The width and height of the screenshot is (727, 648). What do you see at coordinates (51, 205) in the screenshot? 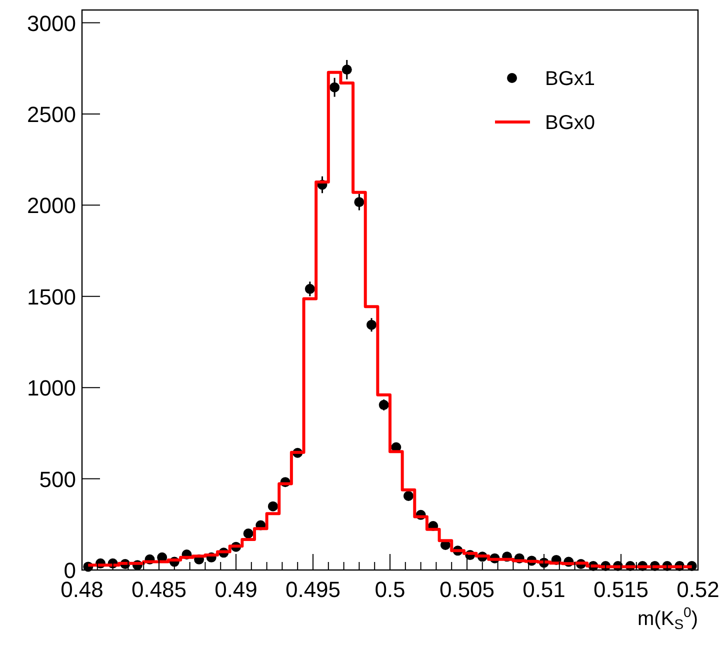
I see `y-tick-label: 2000` at bounding box center [51, 205].